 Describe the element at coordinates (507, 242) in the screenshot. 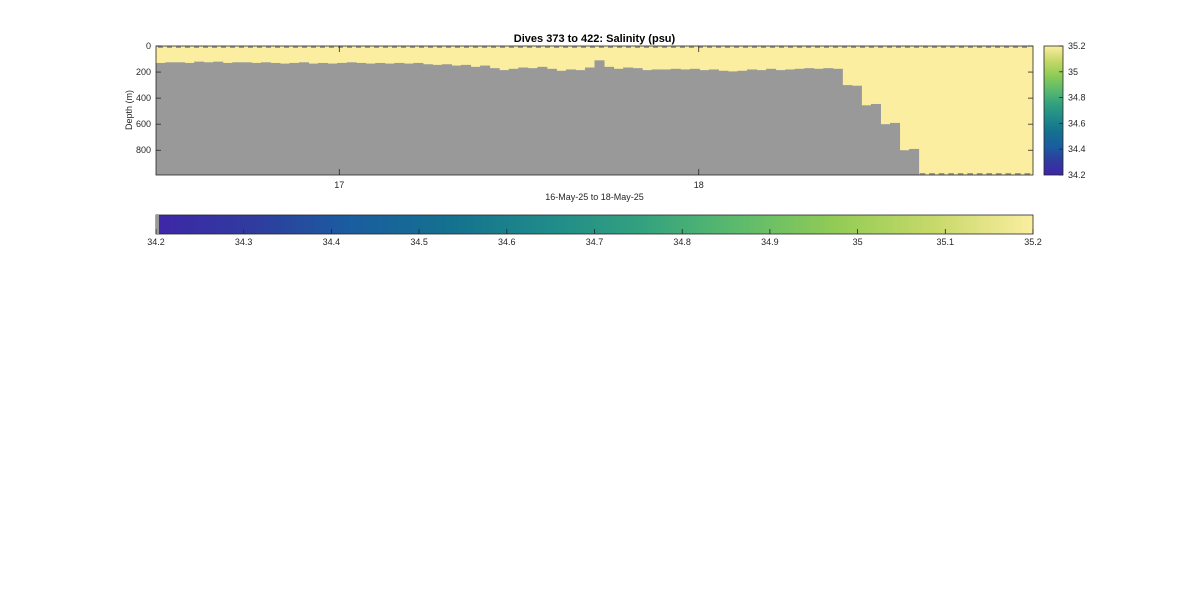

I see `colorbar-tick-label: 34.6` at that location.